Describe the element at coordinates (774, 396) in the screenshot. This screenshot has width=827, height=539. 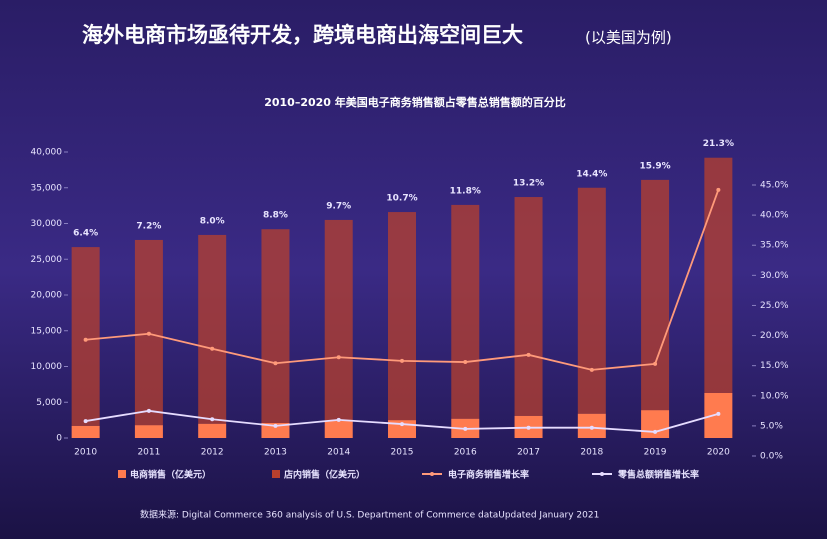
I see `y2-tick-label: 10.0%` at that location.